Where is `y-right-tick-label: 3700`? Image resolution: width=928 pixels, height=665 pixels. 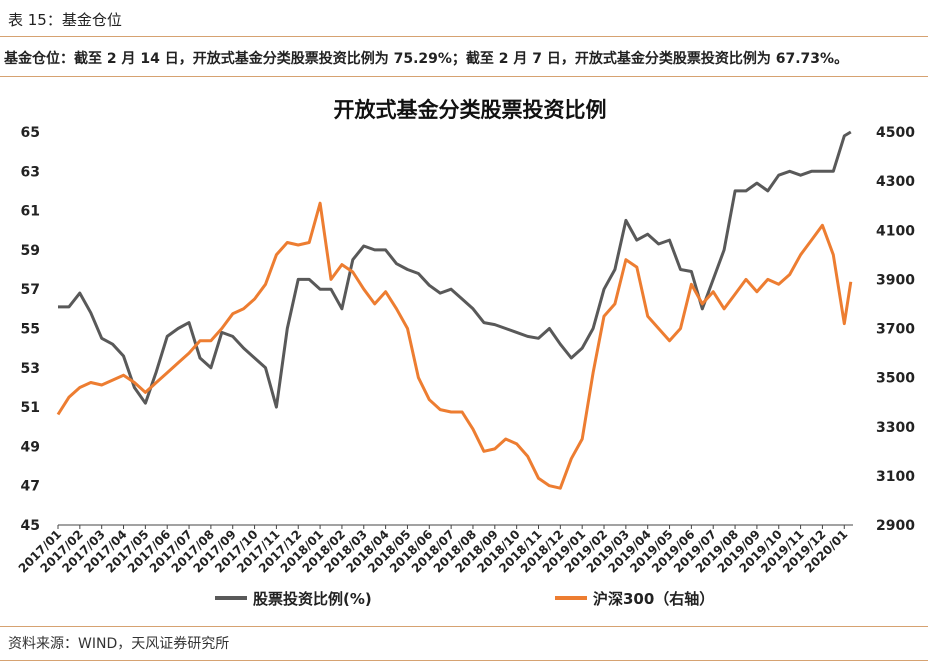
y-right-tick-label: 3700 is located at coordinates (895, 330).